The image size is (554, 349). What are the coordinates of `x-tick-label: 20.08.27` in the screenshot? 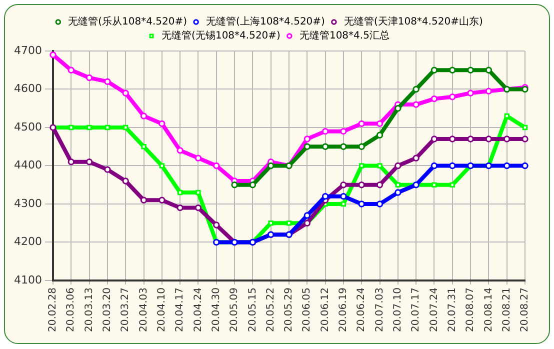 It's located at (525, 309).